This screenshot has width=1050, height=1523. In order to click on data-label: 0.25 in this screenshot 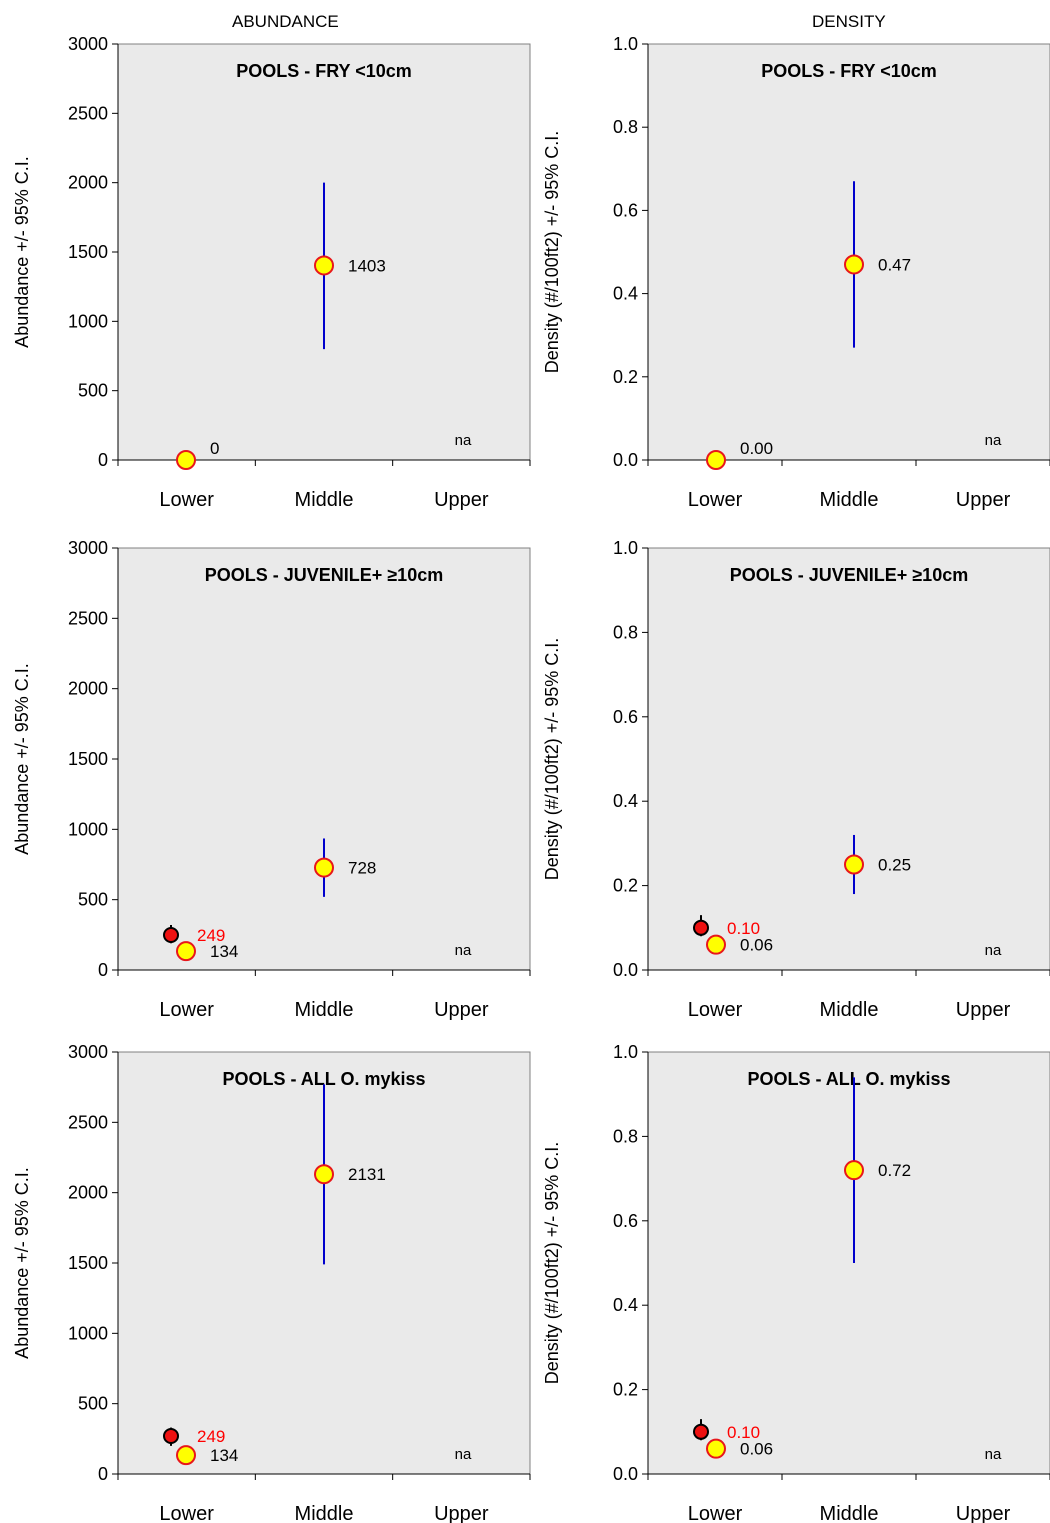, I will do `click(894, 865)`.